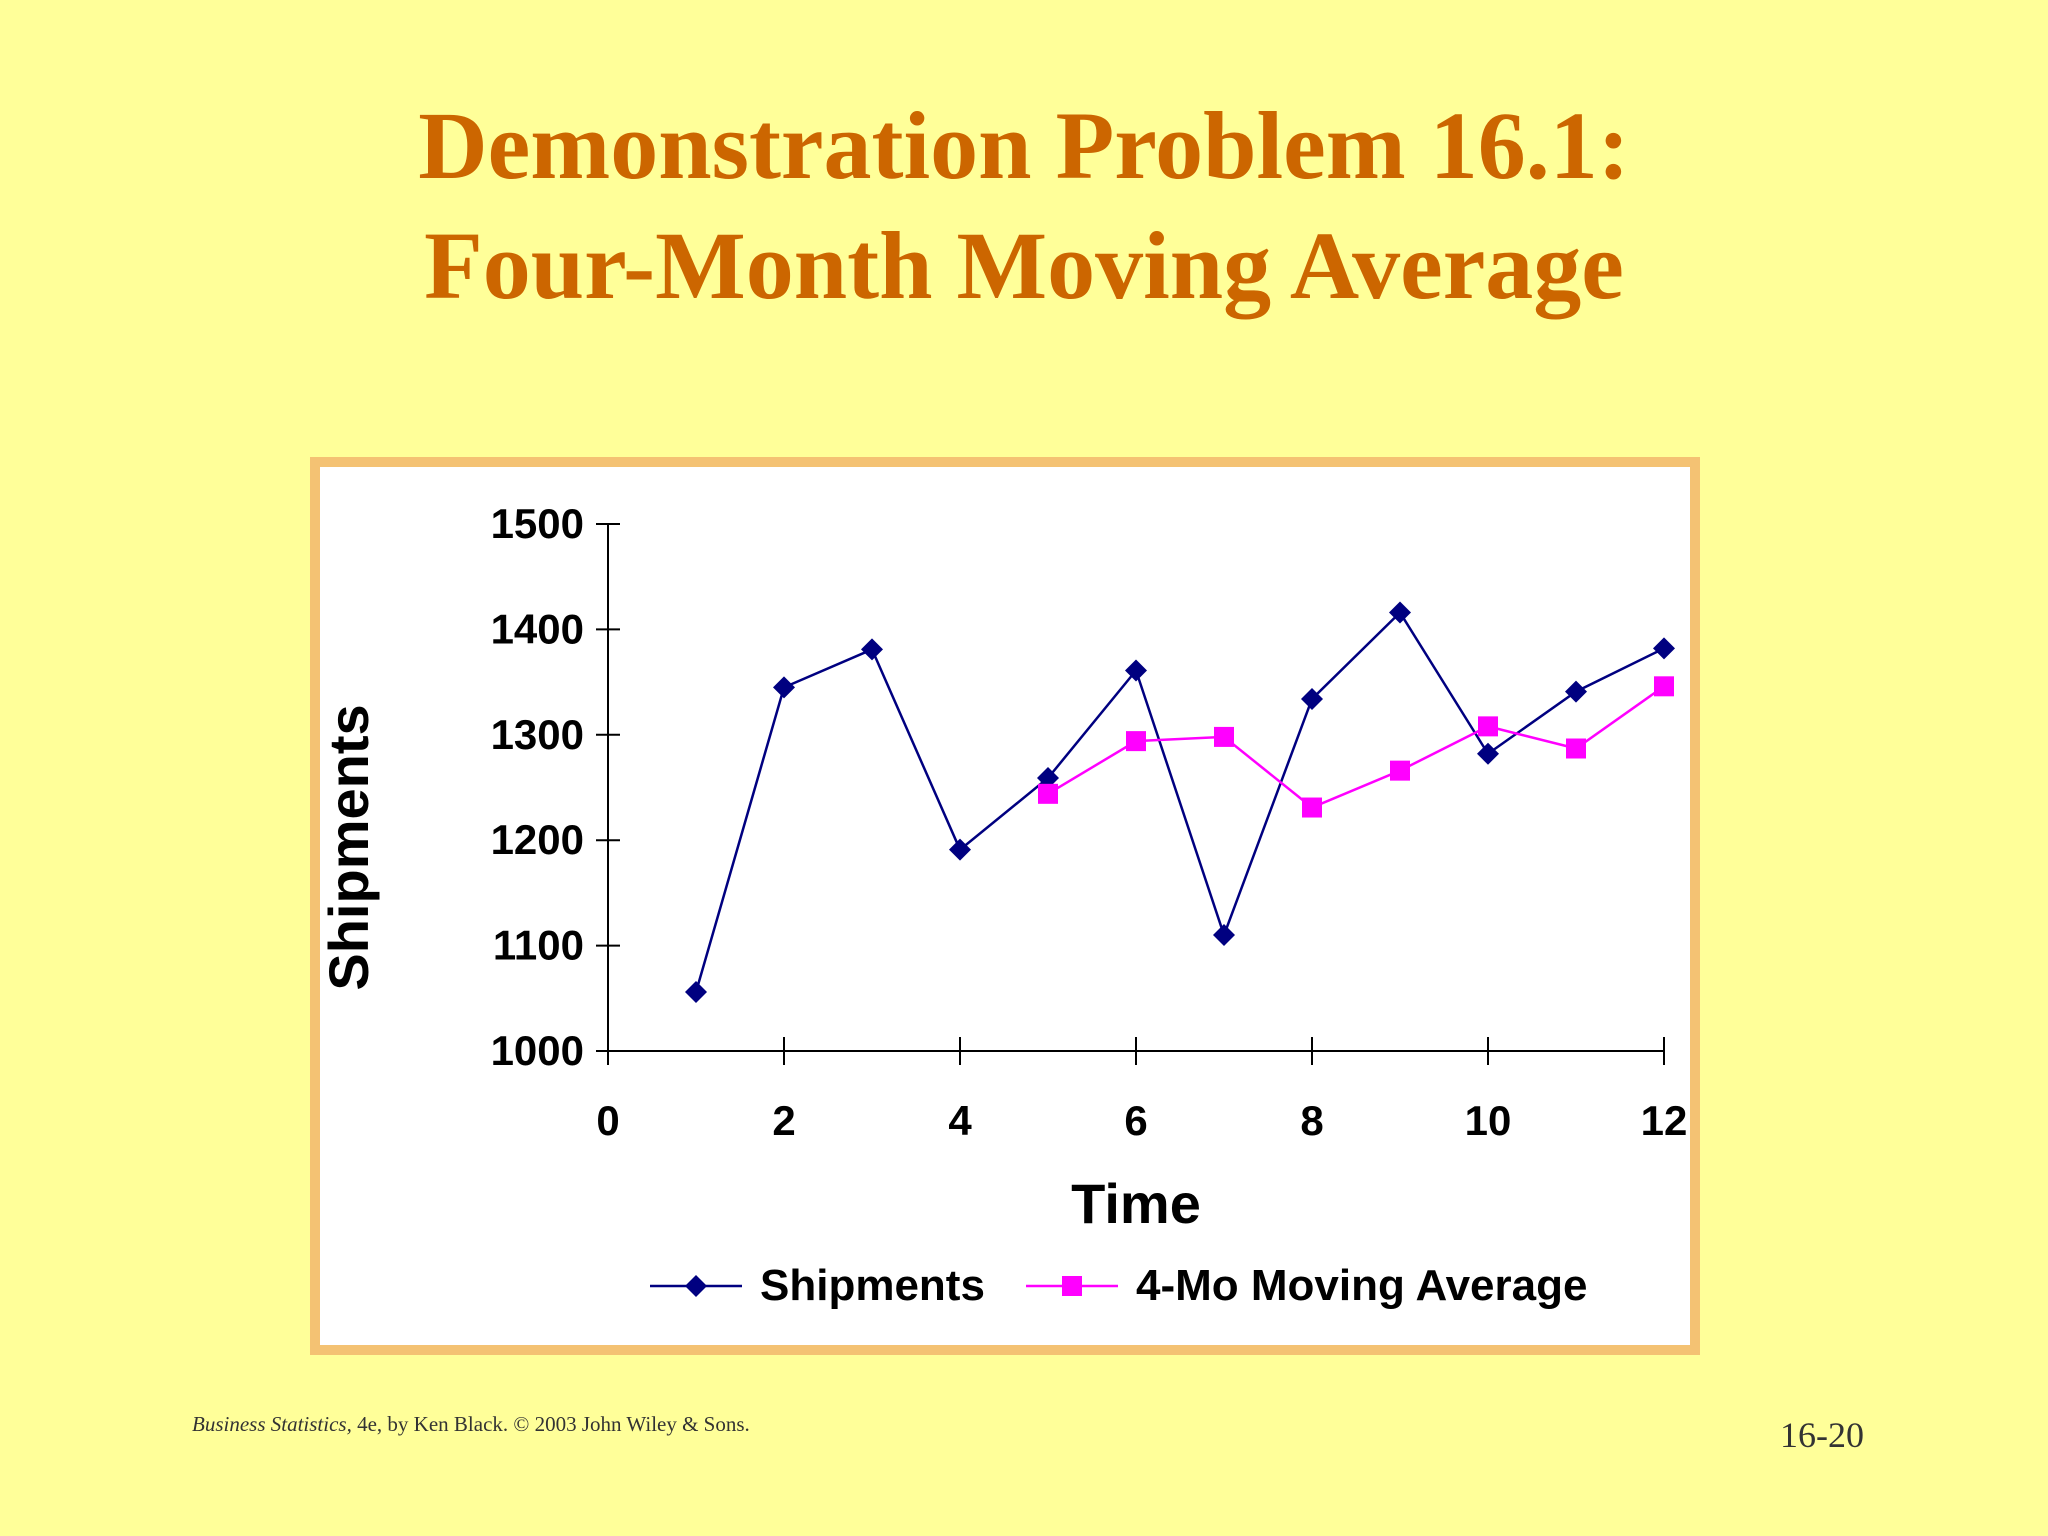  What do you see at coordinates (960, 1120) in the screenshot?
I see `x-tick-label: 4` at bounding box center [960, 1120].